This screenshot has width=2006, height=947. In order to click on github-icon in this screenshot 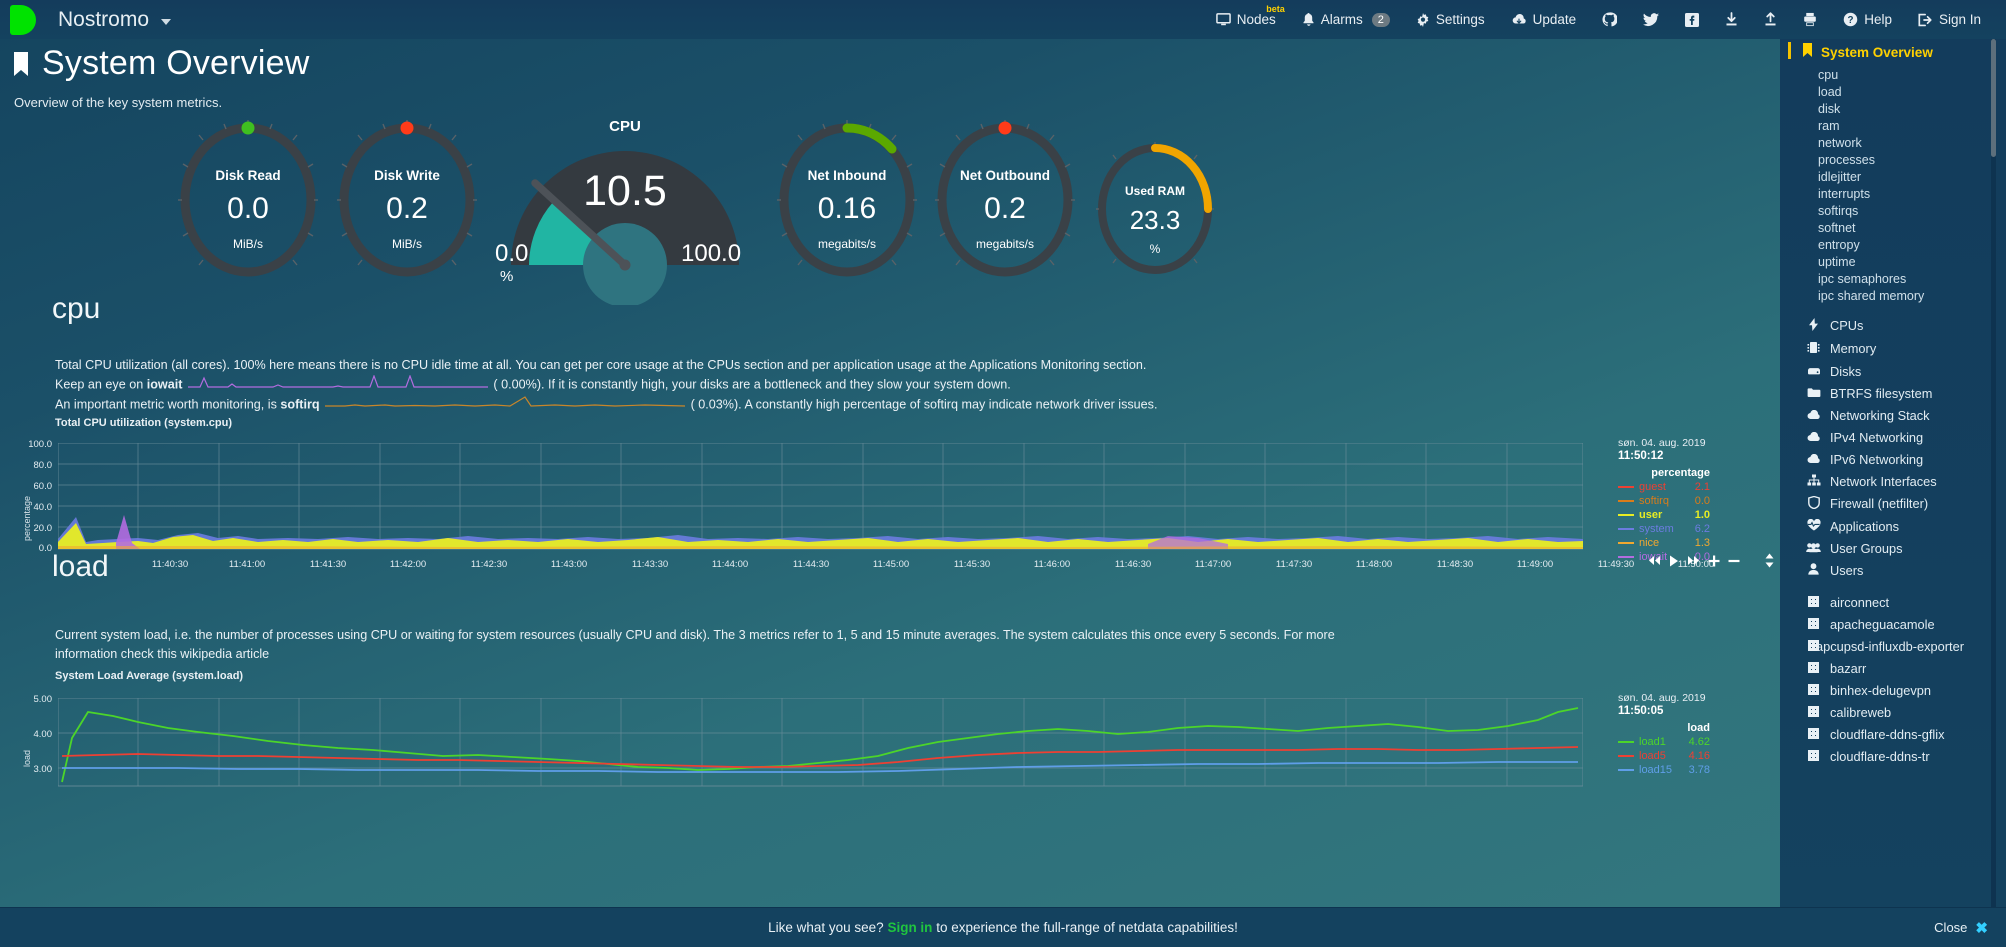, I will do `click(1610, 19)`.